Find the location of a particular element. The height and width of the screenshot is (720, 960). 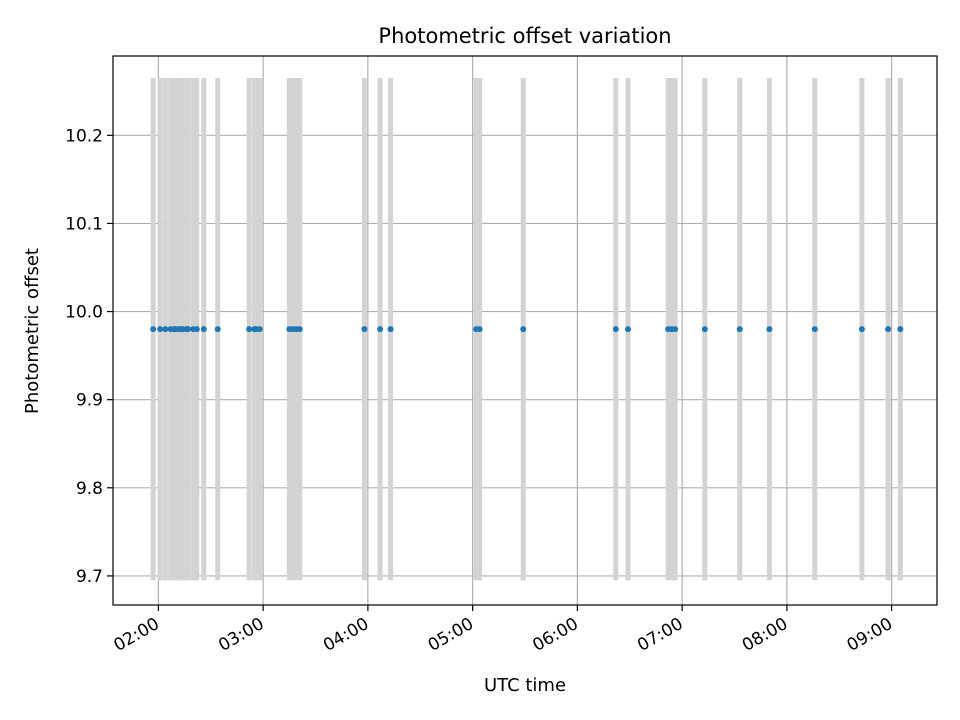

y-tick-label: 10.0 is located at coordinates (84, 313).